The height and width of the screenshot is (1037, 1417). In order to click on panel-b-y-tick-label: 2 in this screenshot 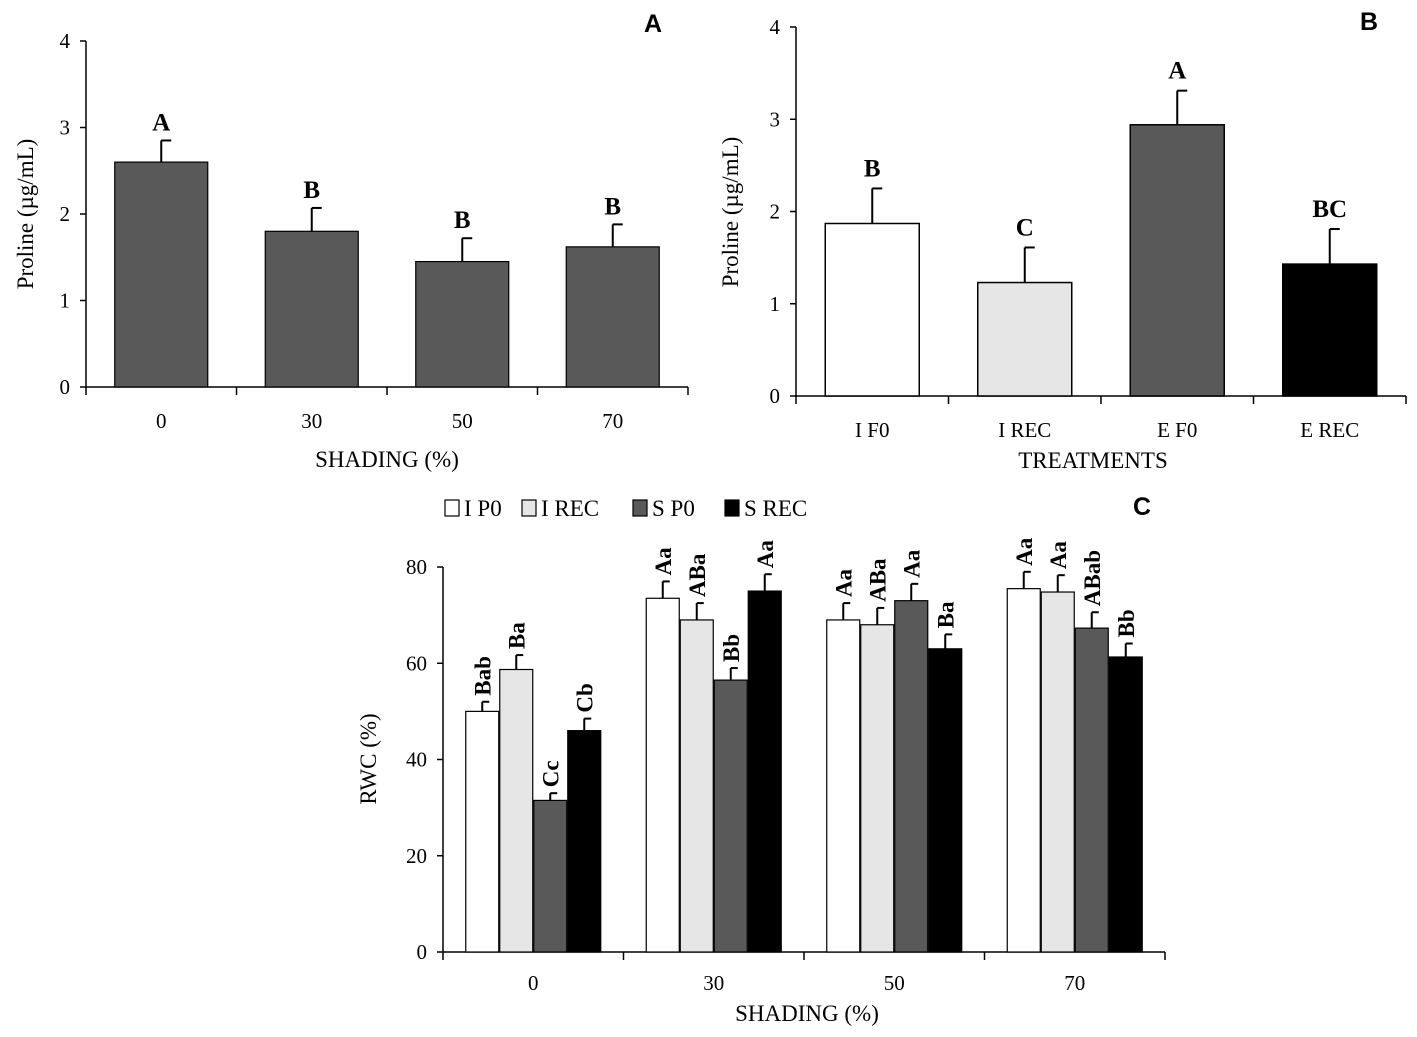, I will do `click(775, 212)`.